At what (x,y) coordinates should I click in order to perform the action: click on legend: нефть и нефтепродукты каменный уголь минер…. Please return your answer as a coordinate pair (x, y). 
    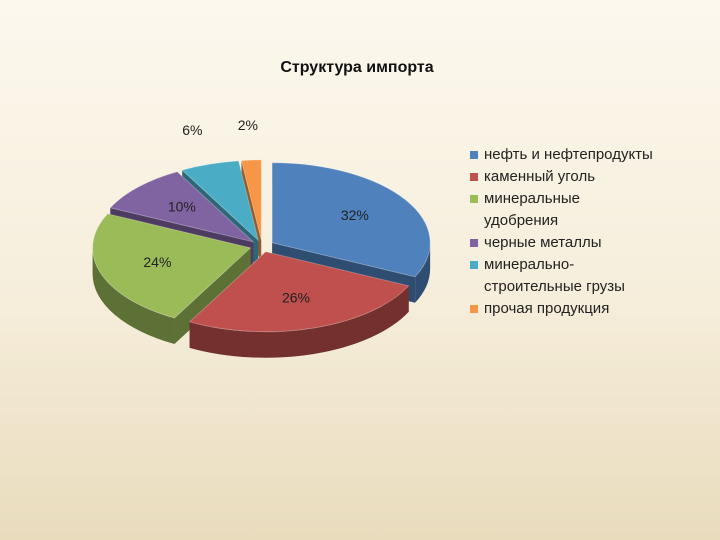
    Looking at the image, I should click on (562, 232).